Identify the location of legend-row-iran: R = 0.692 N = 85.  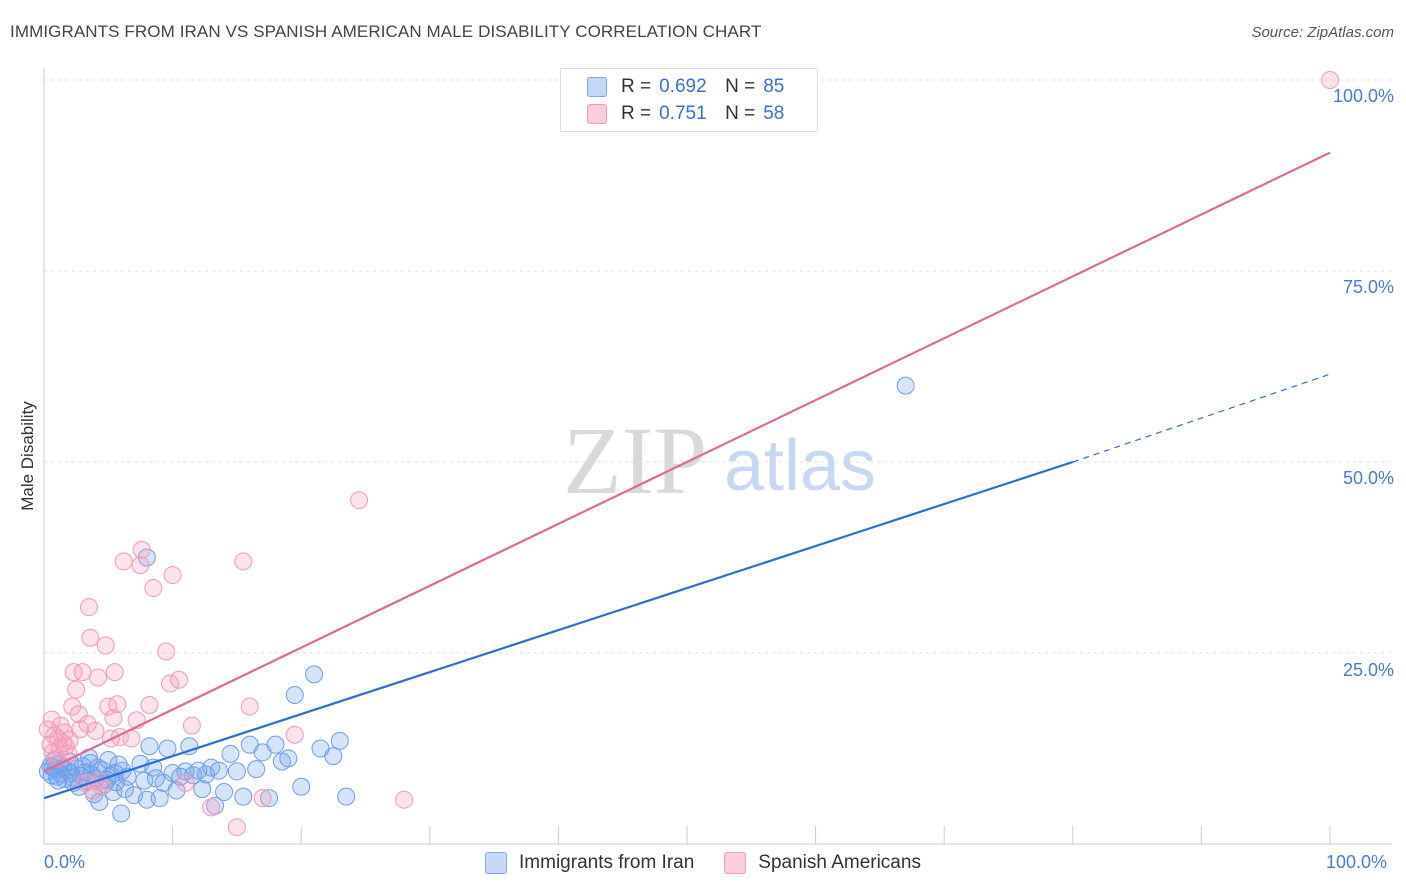
(685, 87).